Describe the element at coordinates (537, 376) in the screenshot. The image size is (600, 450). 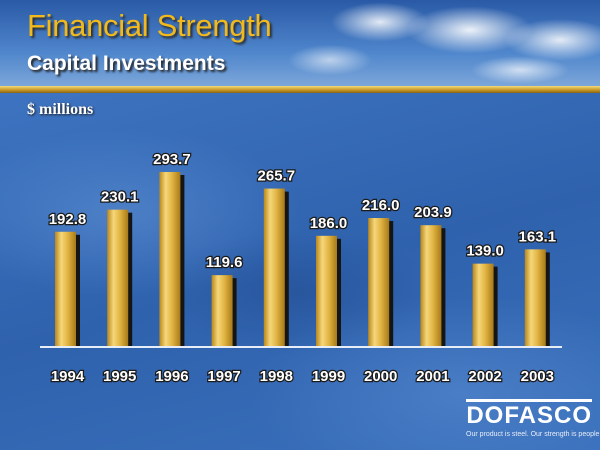
I see `x-tick-2003: 2003` at that location.